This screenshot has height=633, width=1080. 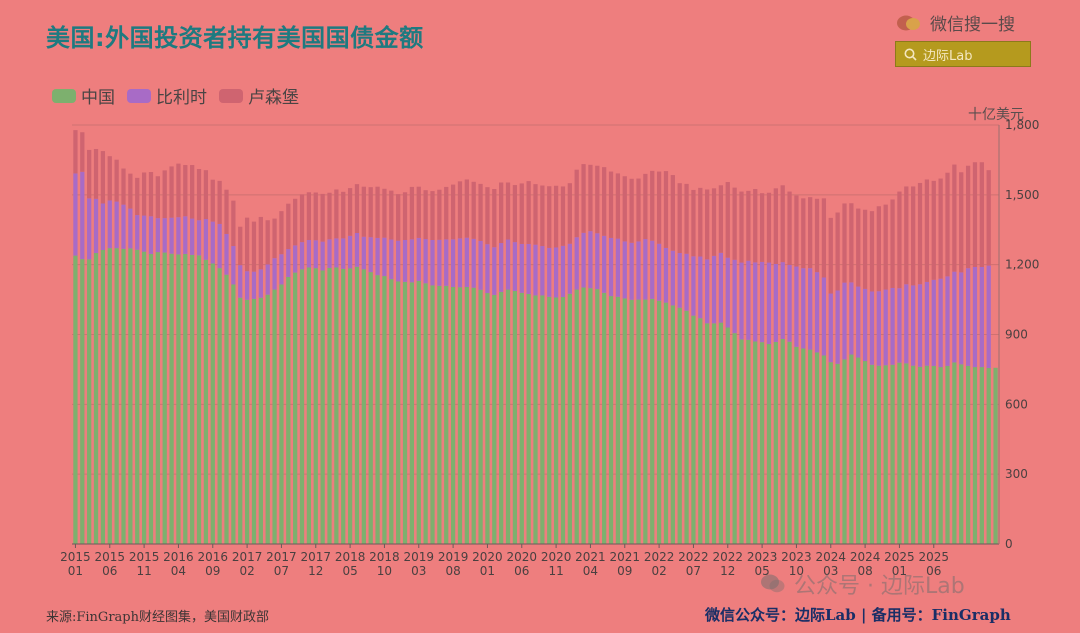 I want to click on x-tick-month: 03, so click(x=418, y=571).